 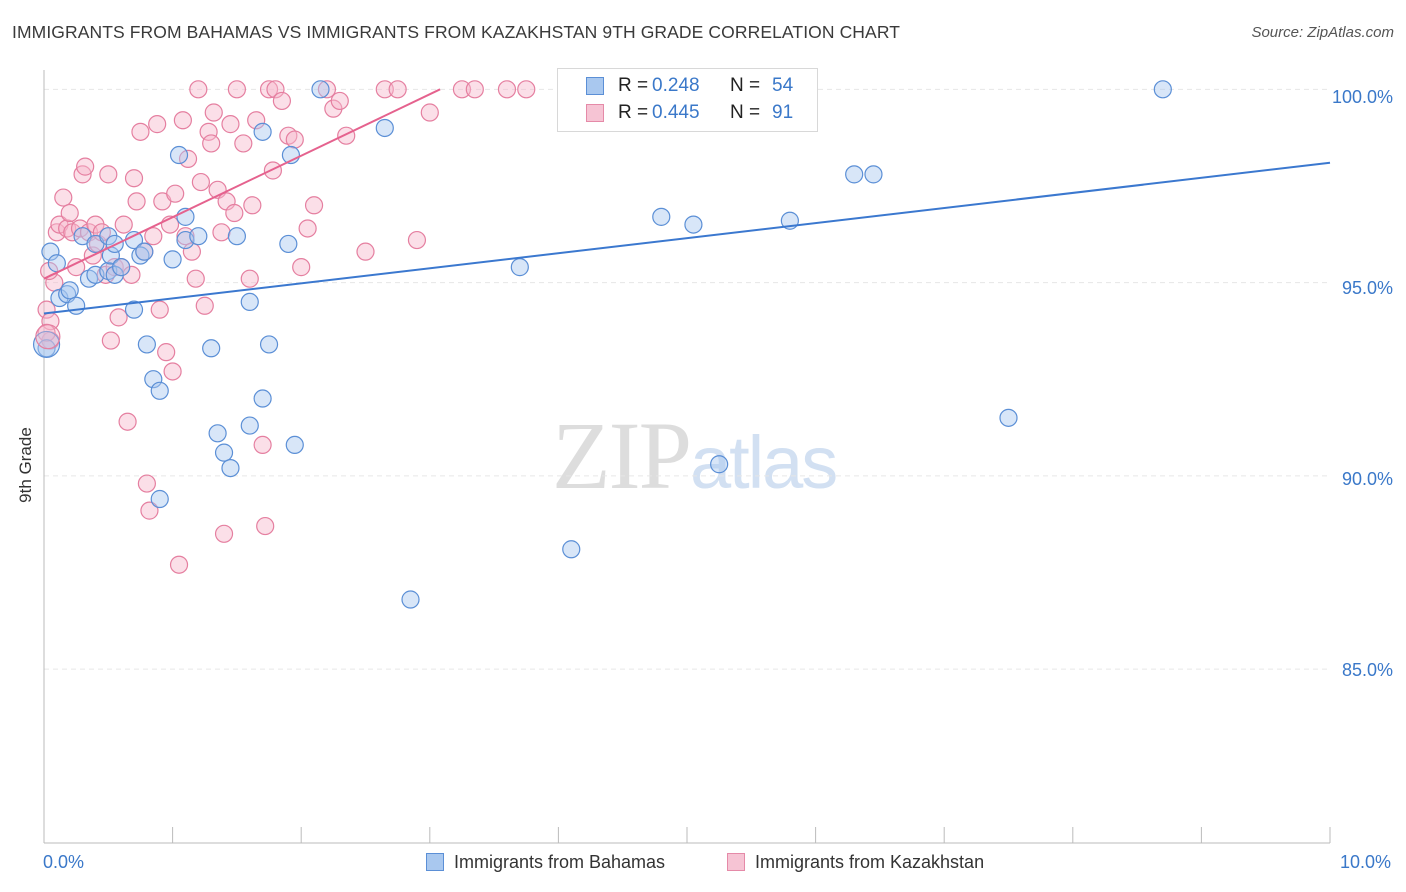 I want to click on y-tick-label-85: 85.0%, so click(x=1367, y=670).